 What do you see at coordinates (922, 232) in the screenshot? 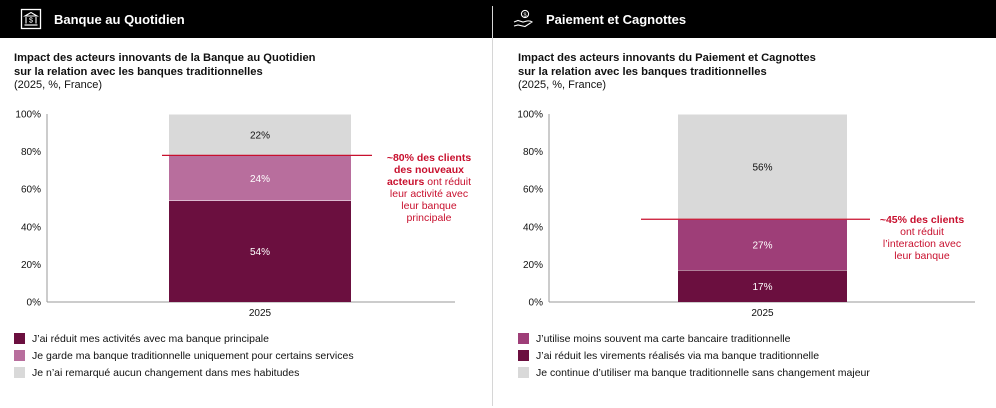
I see `annotation-line: ont réduit` at bounding box center [922, 232].